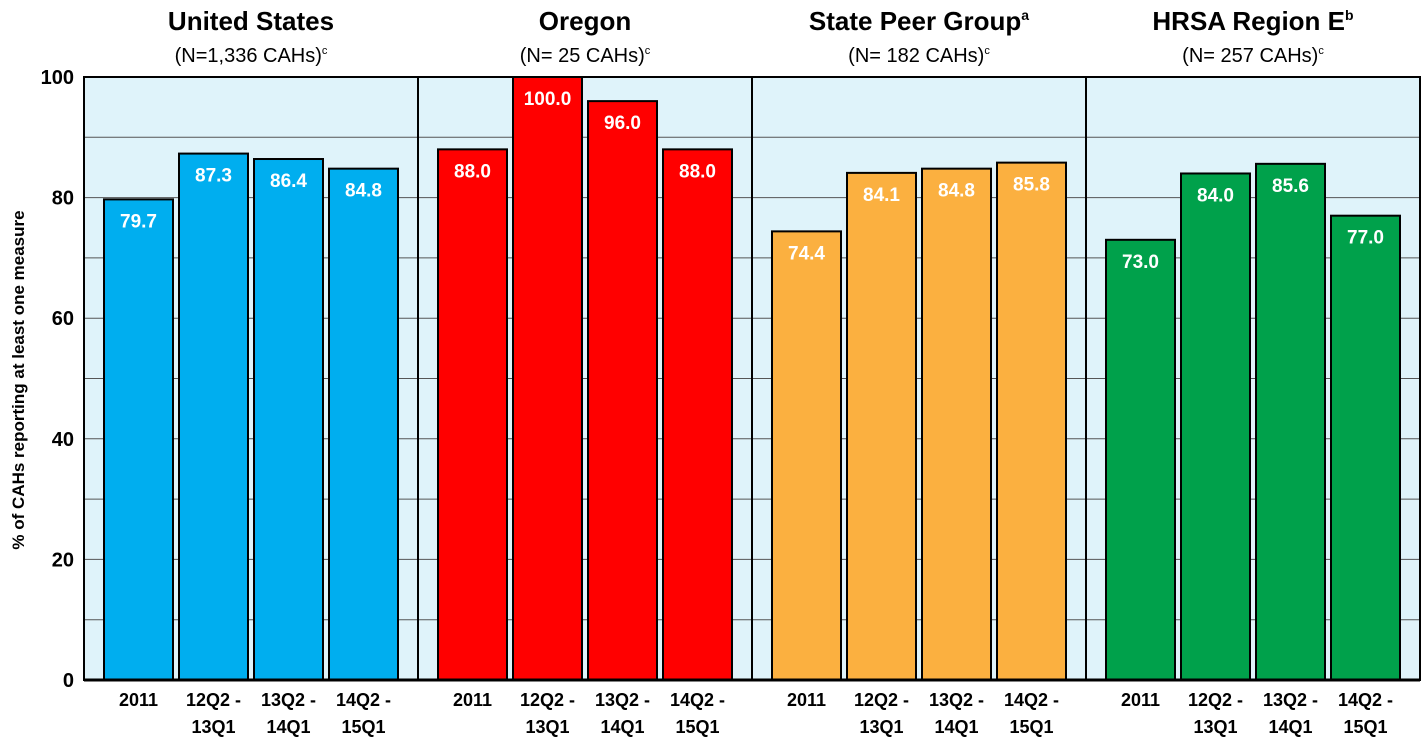 Image resolution: width=1426 pixels, height=740 pixels. Describe the element at coordinates (63, 199) in the screenshot. I see `y-tick-label: 80` at that location.